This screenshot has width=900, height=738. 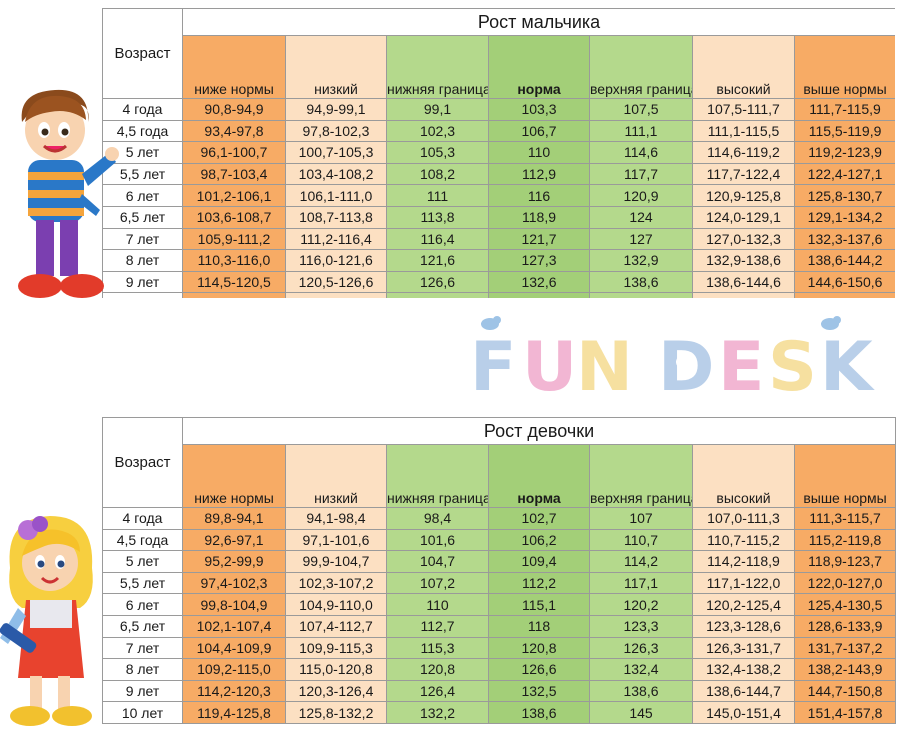 What do you see at coordinates (743, 260) in the screenshot?
I see `value-cell: 132,9-138,6` at bounding box center [743, 260].